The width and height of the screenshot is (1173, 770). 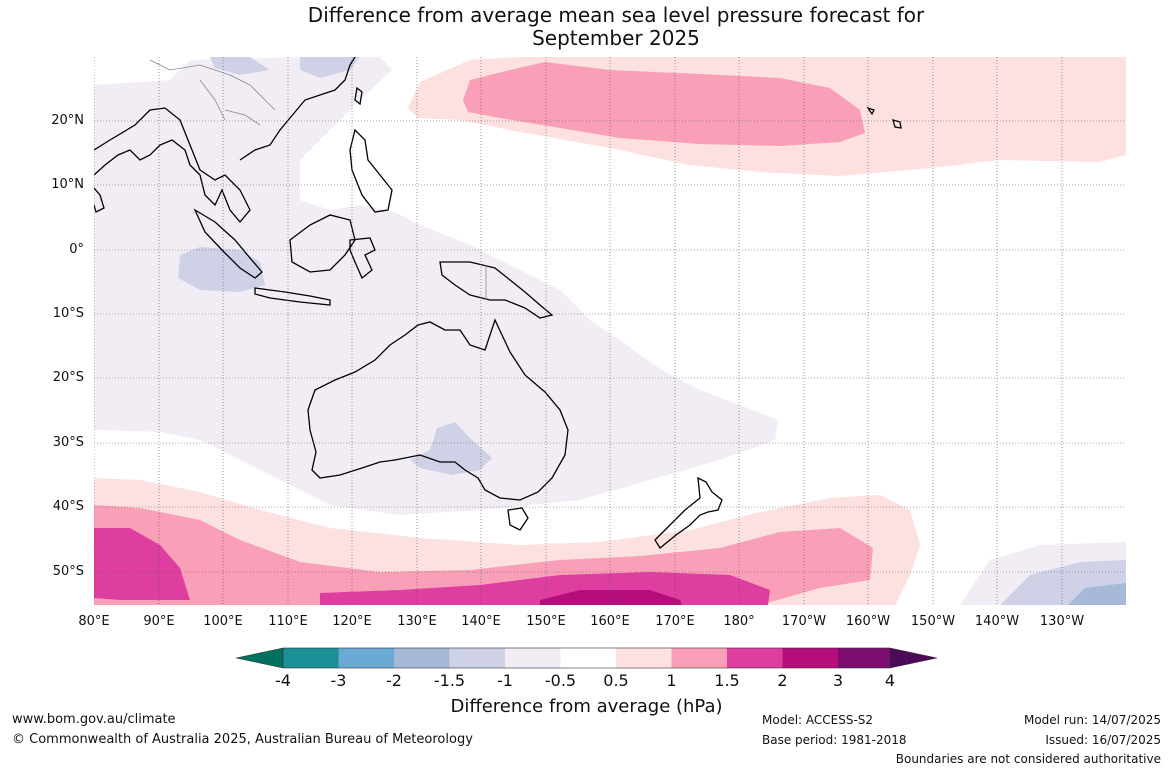 I want to click on lon-label: 100°E, so click(x=223, y=621).